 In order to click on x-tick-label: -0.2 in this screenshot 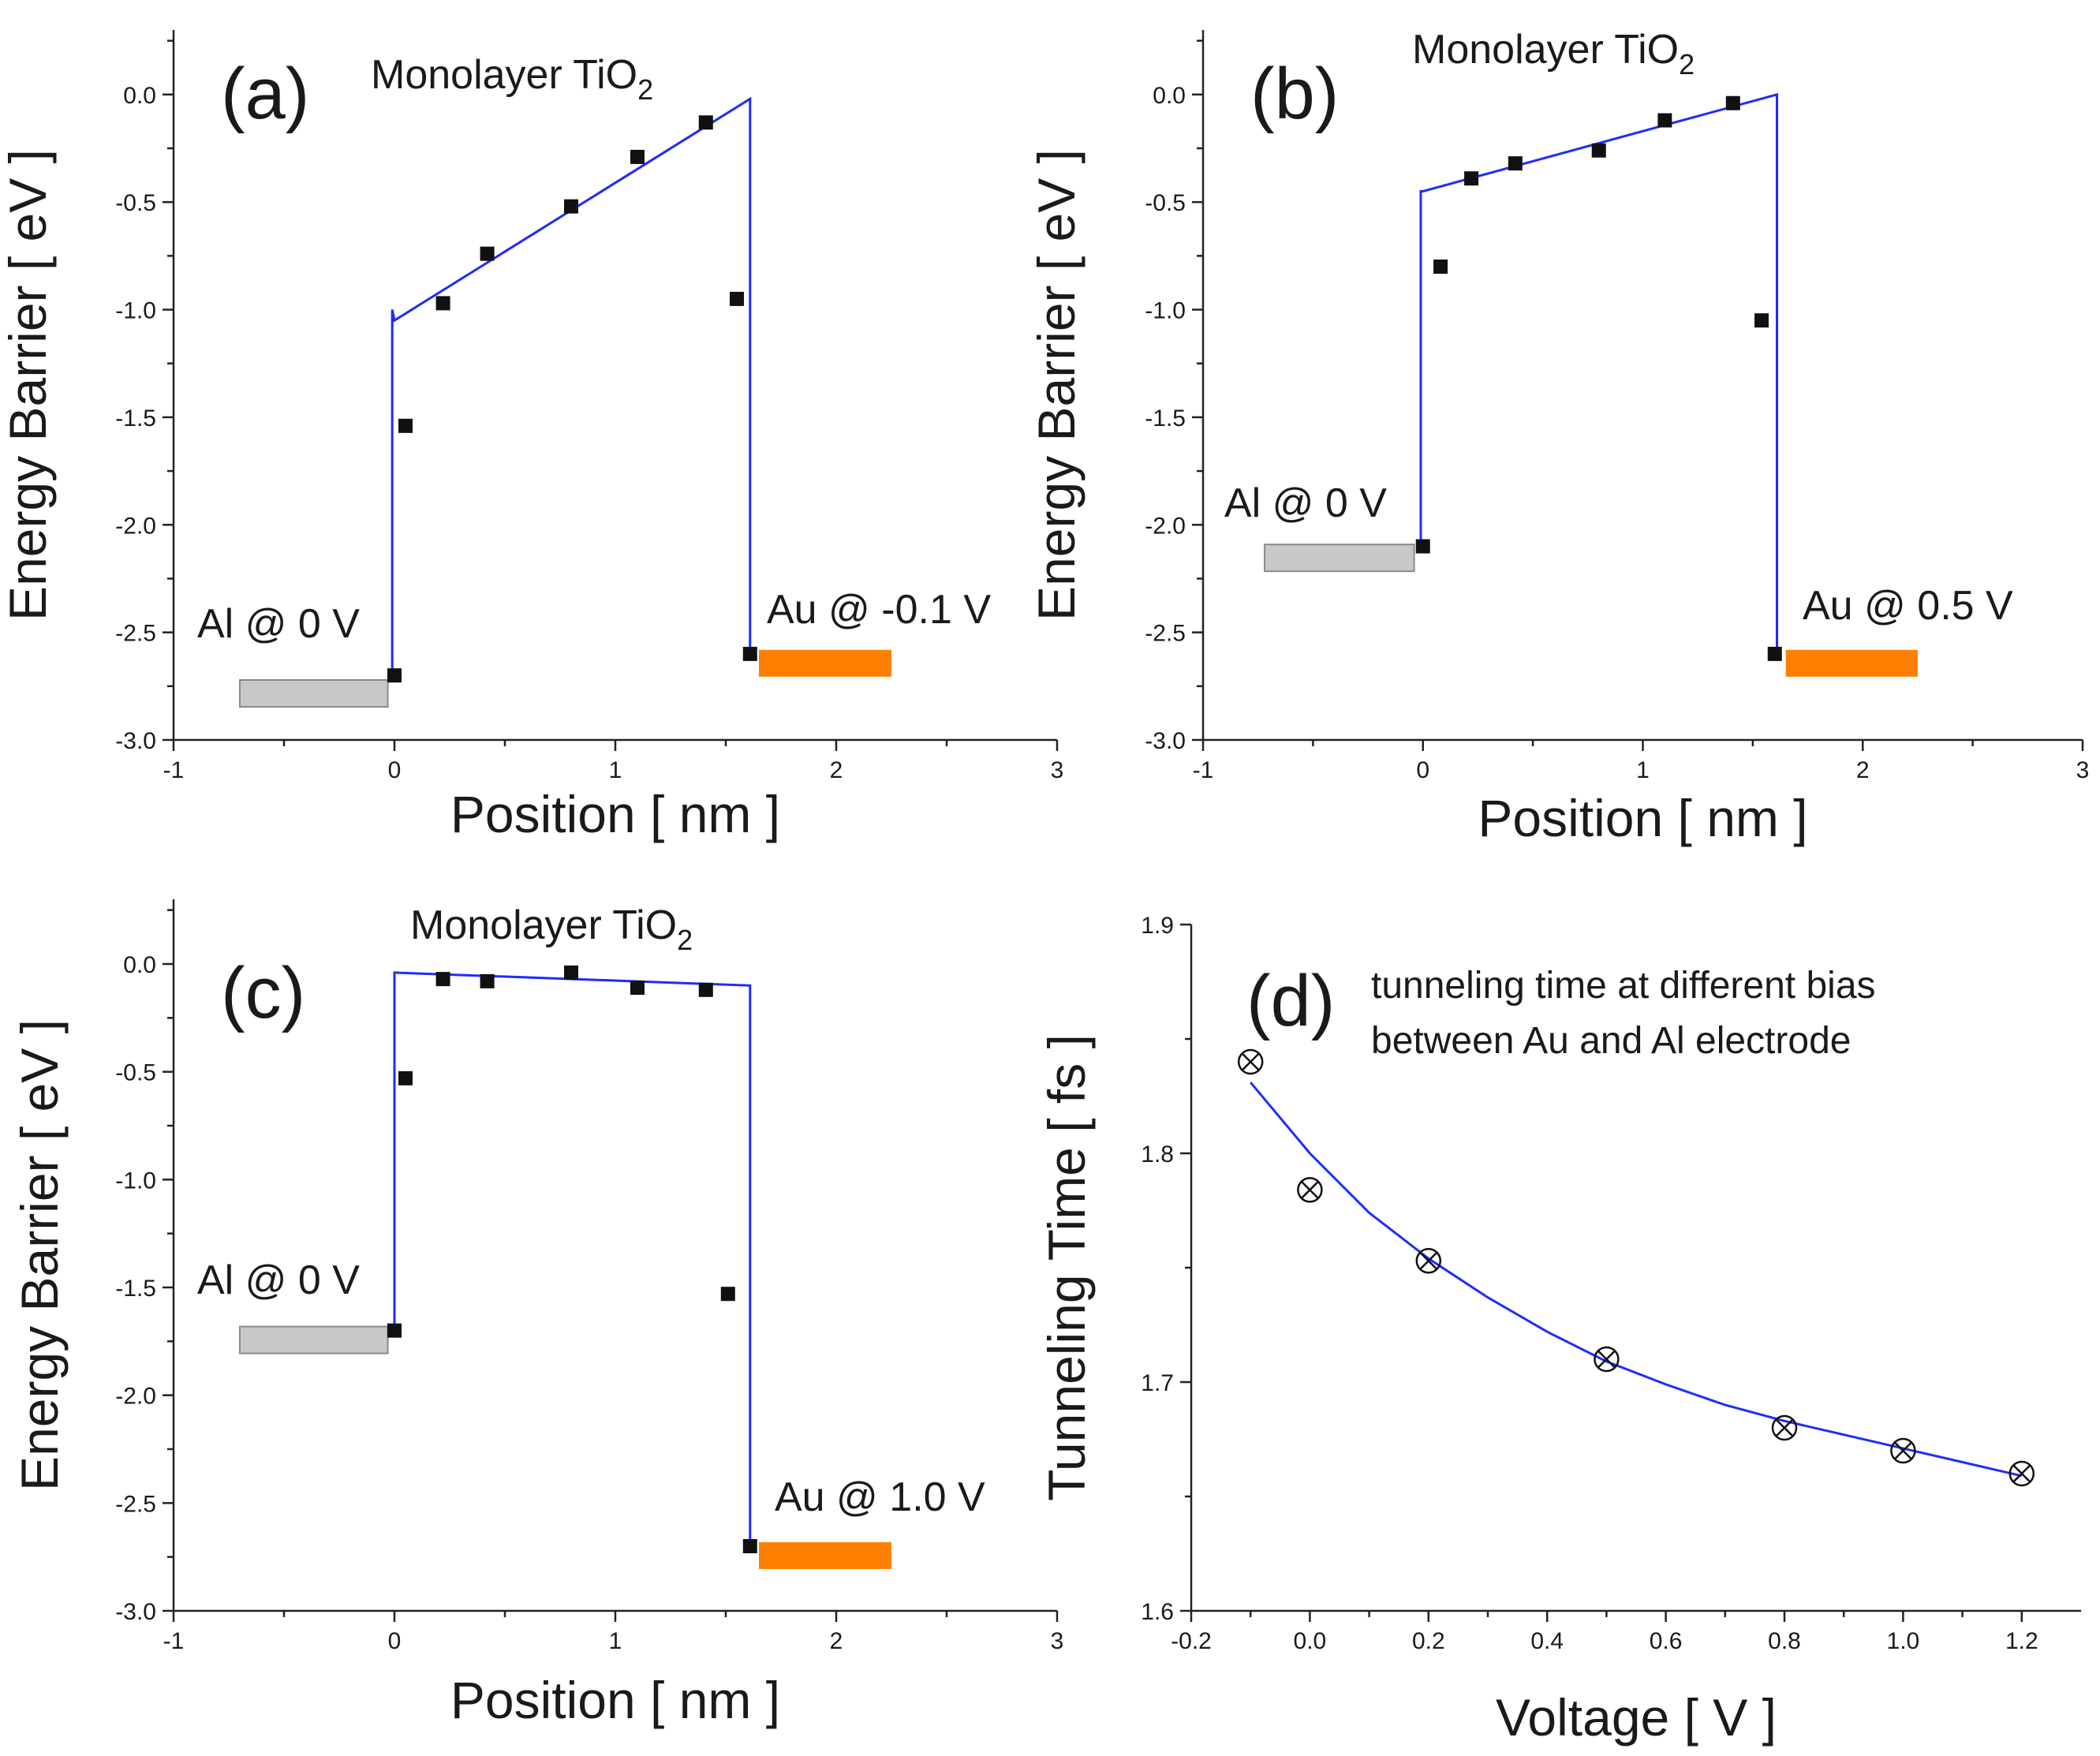, I will do `click(1191, 1641)`.